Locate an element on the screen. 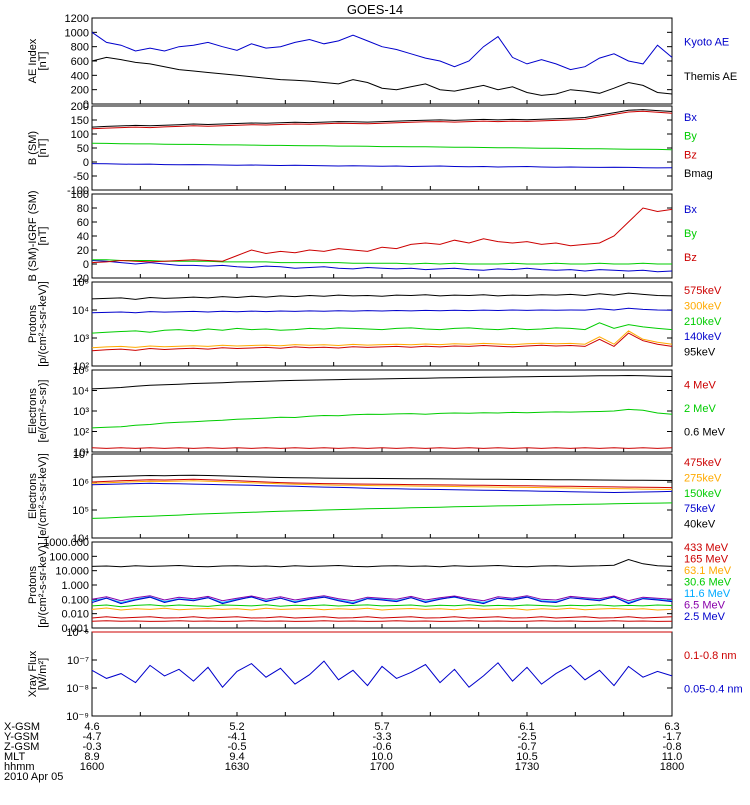  legend-entry: 275keV is located at coordinates (703, 478).